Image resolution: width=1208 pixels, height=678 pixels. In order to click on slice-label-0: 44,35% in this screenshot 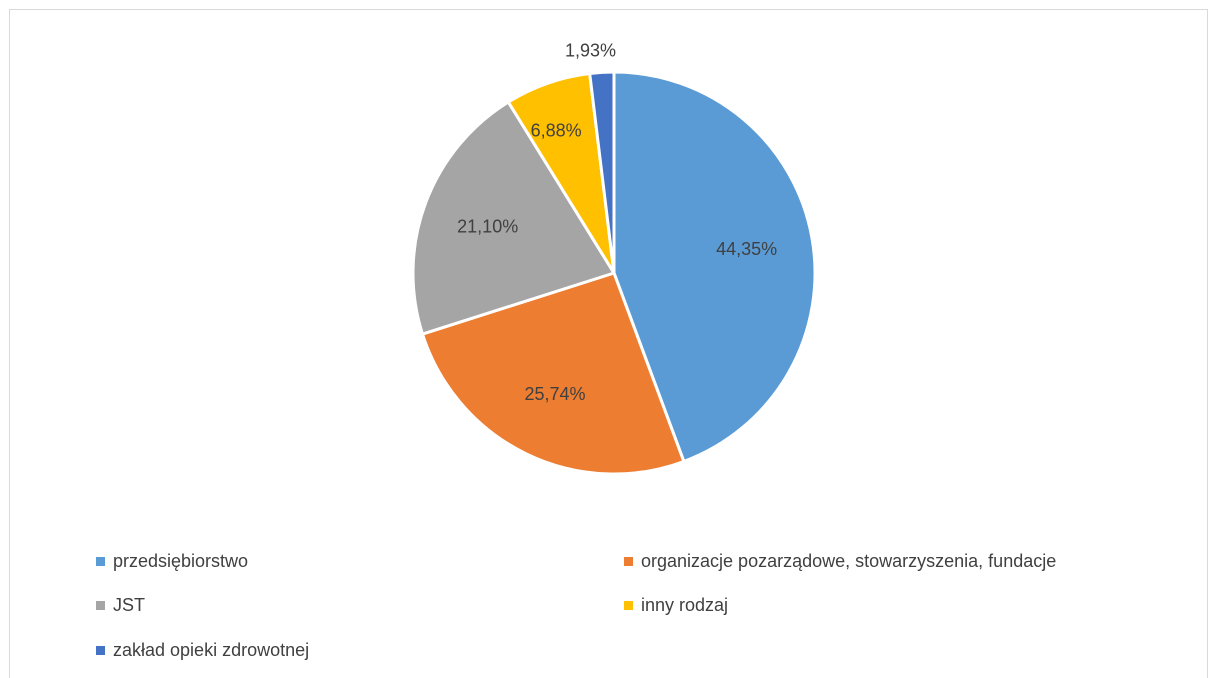, I will do `click(746, 249)`.